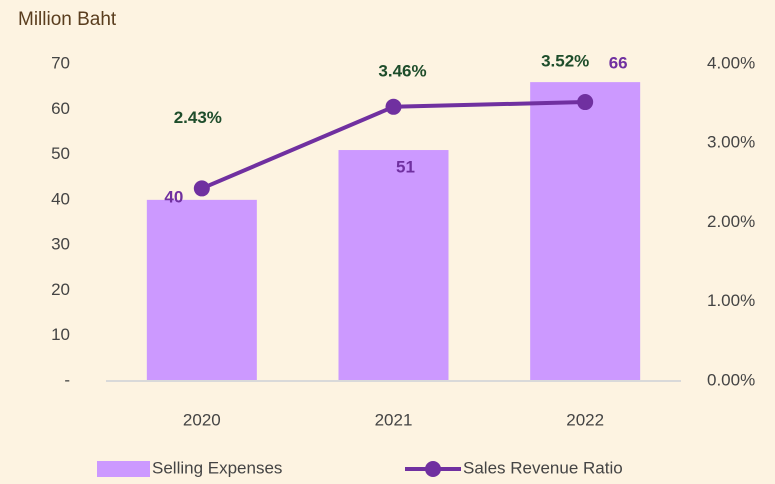 The image size is (775, 484). What do you see at coordinates (565, 61) in the screenshot?
I see `line-value-label: 3.52%` at bounding box center [565, 61].